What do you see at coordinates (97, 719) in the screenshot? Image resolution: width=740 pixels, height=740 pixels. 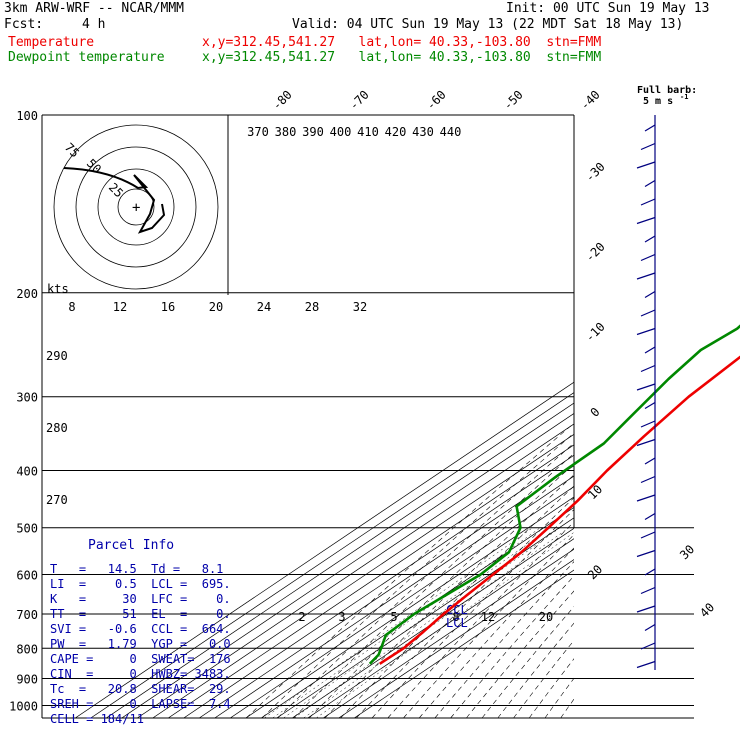 I see `parcel-row: CELL = 184/11` at bounding box center [97, 719].